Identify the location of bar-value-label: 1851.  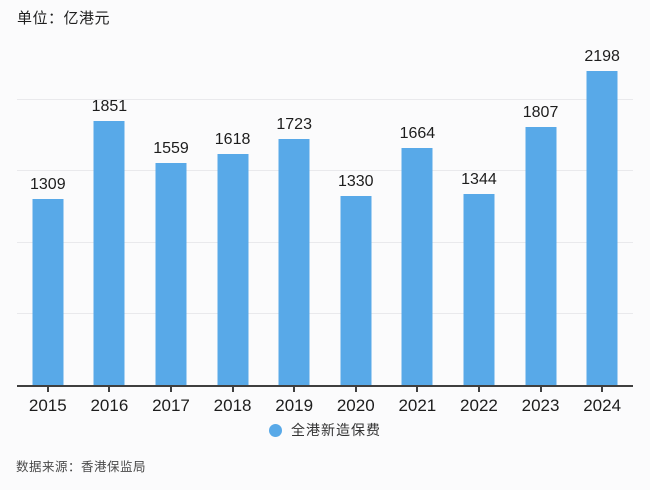
(109, 106).